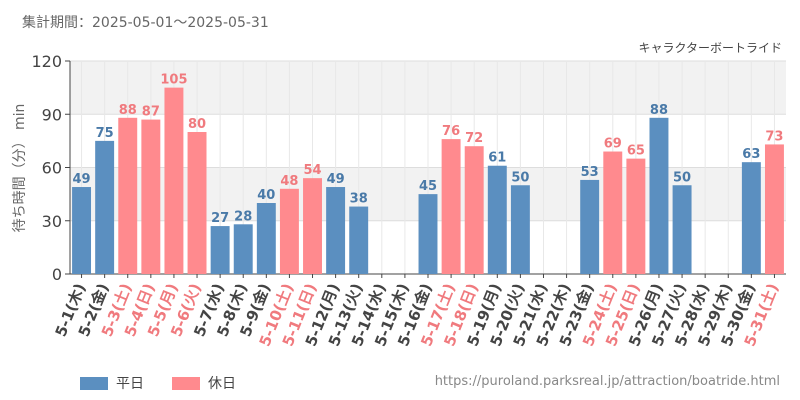  What do you see at coordinates (204, 383) in the screenshot?
I see `legend-item-holiday: 休日` at bounding box center [204, 383].